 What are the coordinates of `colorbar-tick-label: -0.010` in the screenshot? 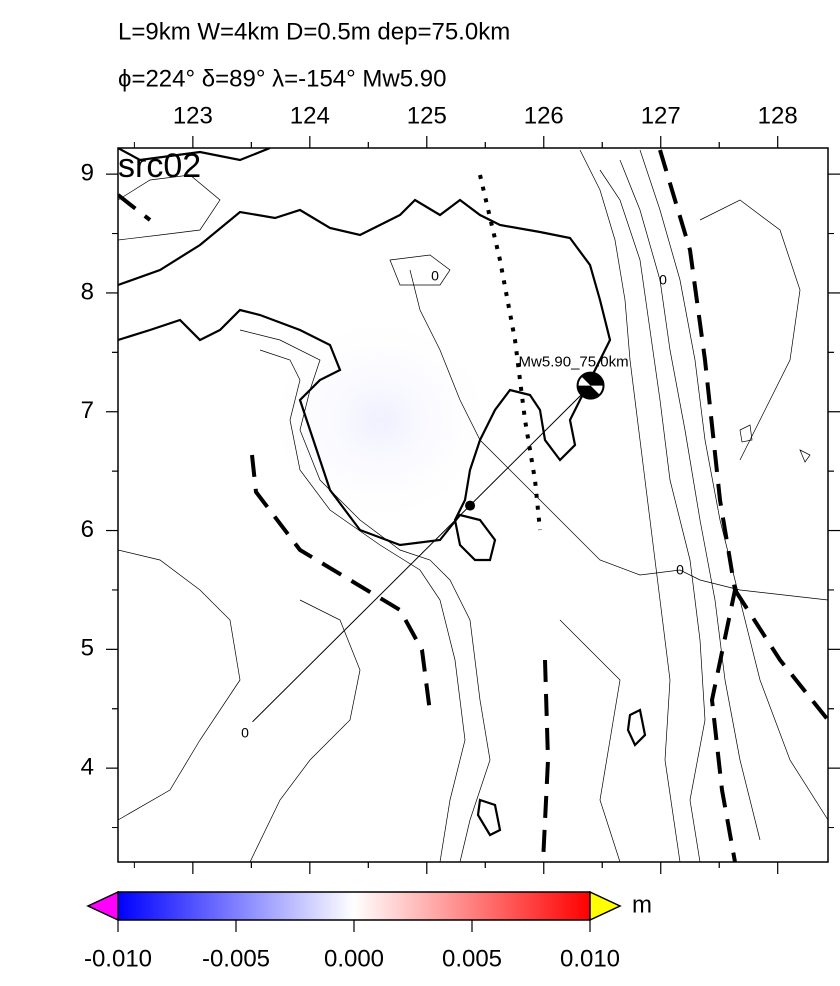 It's located at (118, 958).